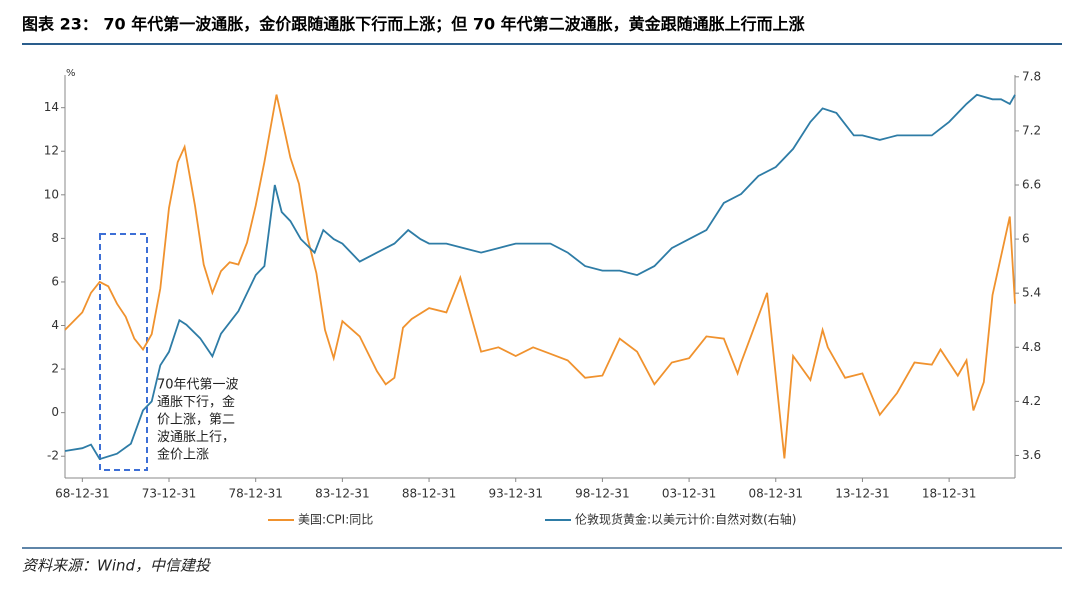  What do you see at coordinates (82, 494) in the screenshot?
I see `x-tick-label: 68-12-31` at bounding box center [82, 494].